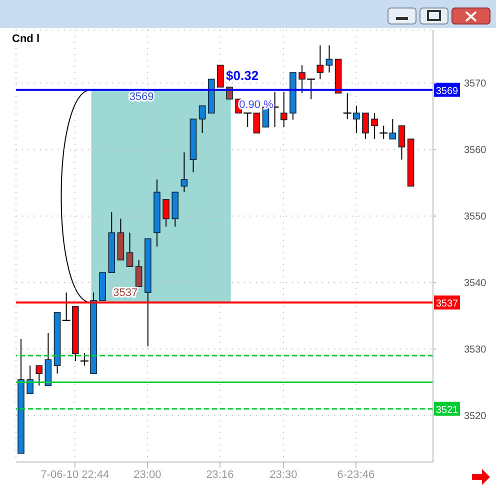 The width and height of the screenshot is (496, 496). Describe the element at coordinates (125, 292) in the screenshot. I see `annotation: 3537` at that location.